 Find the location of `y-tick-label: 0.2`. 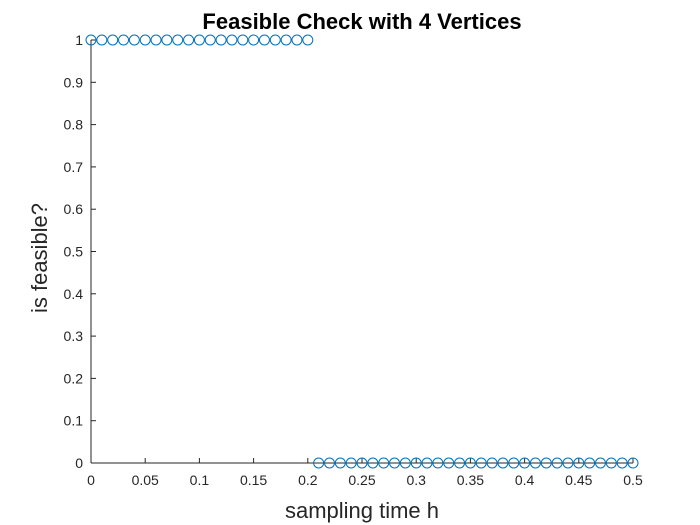

y-tick-label: 0.2 is located at coordinates (74, 378).